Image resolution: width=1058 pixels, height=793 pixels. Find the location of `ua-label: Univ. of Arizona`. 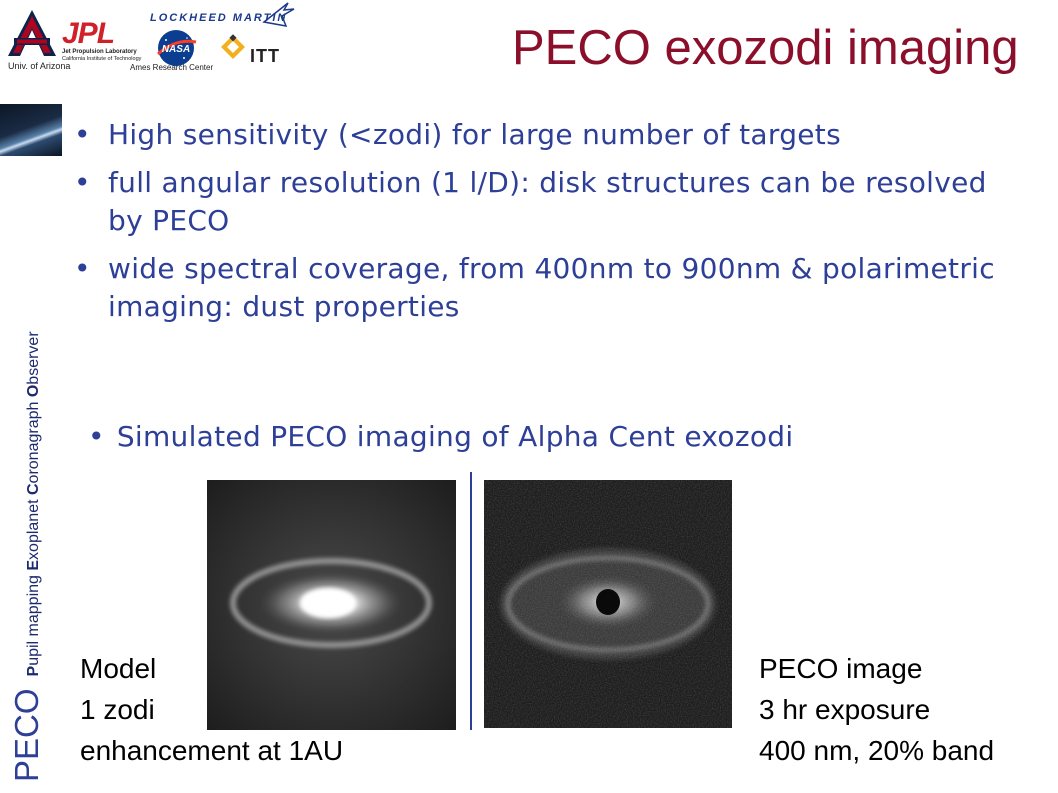

ua-label: Univ. of Arizona is located at coordinates (39, 66).